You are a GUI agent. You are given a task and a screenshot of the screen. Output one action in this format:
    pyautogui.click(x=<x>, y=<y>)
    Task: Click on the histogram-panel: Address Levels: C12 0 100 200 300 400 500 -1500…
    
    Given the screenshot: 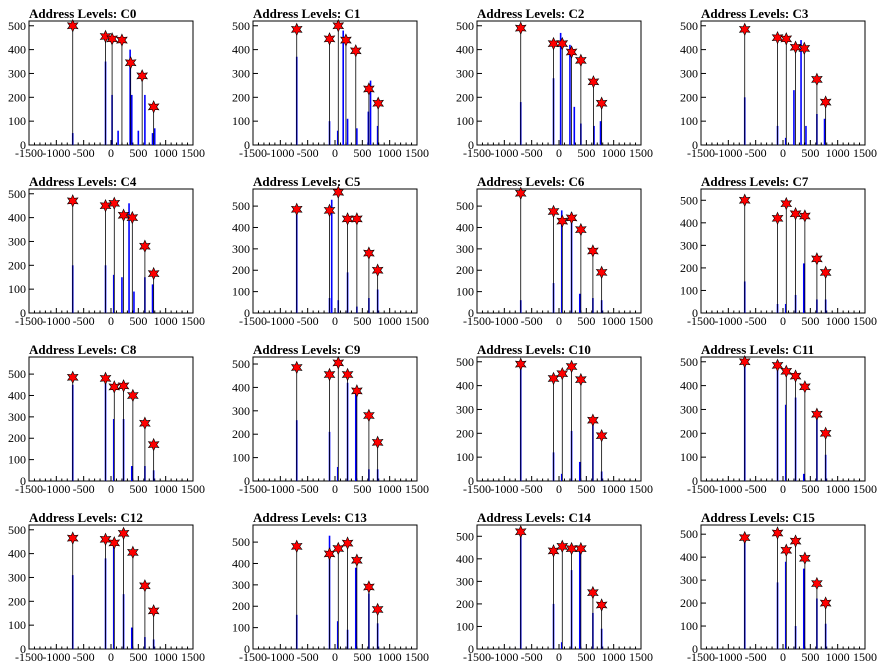 What is the action you would take?
    pyautogui.click(x=106, y=587)
    